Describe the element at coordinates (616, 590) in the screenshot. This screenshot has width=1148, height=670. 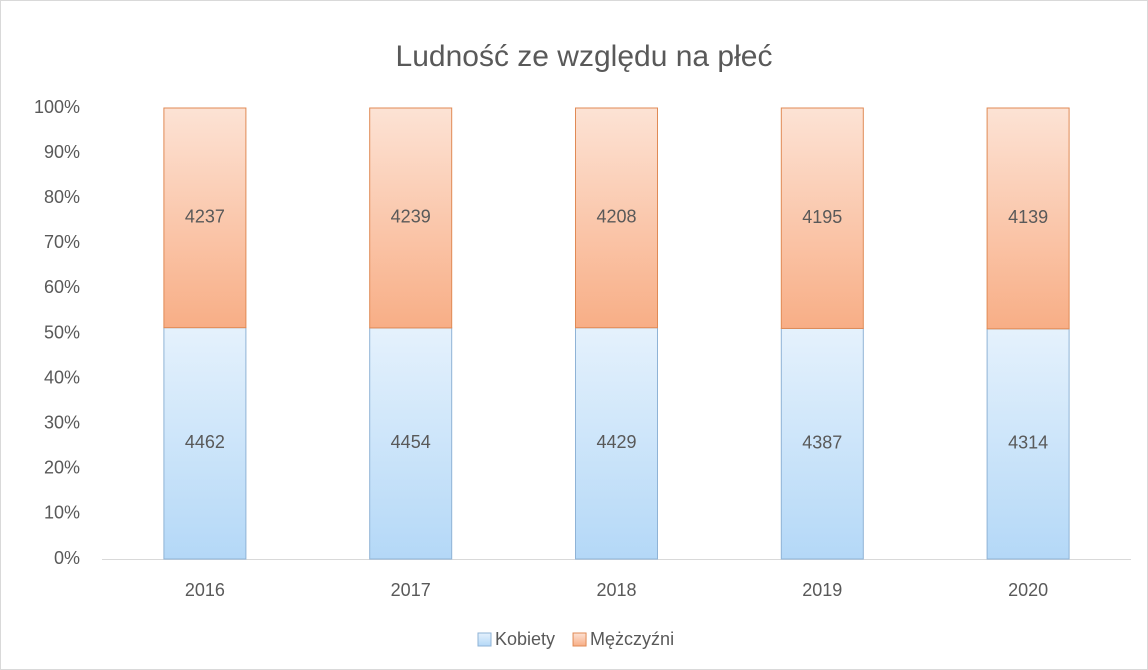
I see `x-tick-label: 2018` at that location.